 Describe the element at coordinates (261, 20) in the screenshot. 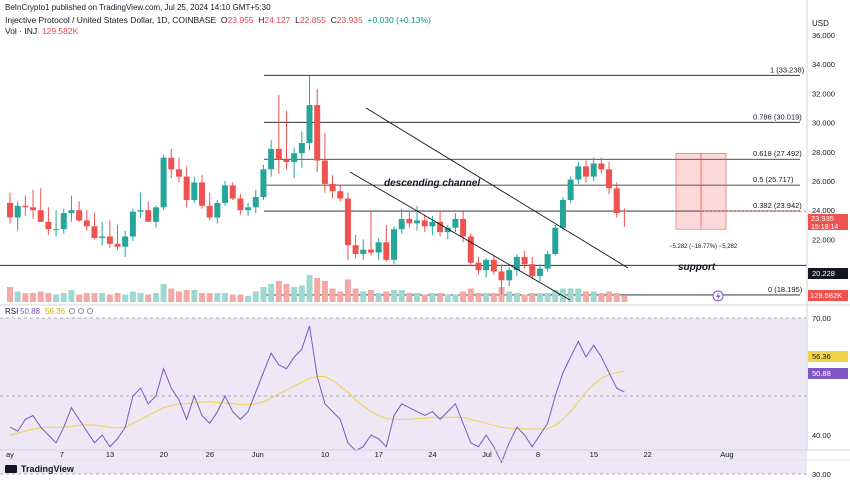

I see `high-label: H` at that location.